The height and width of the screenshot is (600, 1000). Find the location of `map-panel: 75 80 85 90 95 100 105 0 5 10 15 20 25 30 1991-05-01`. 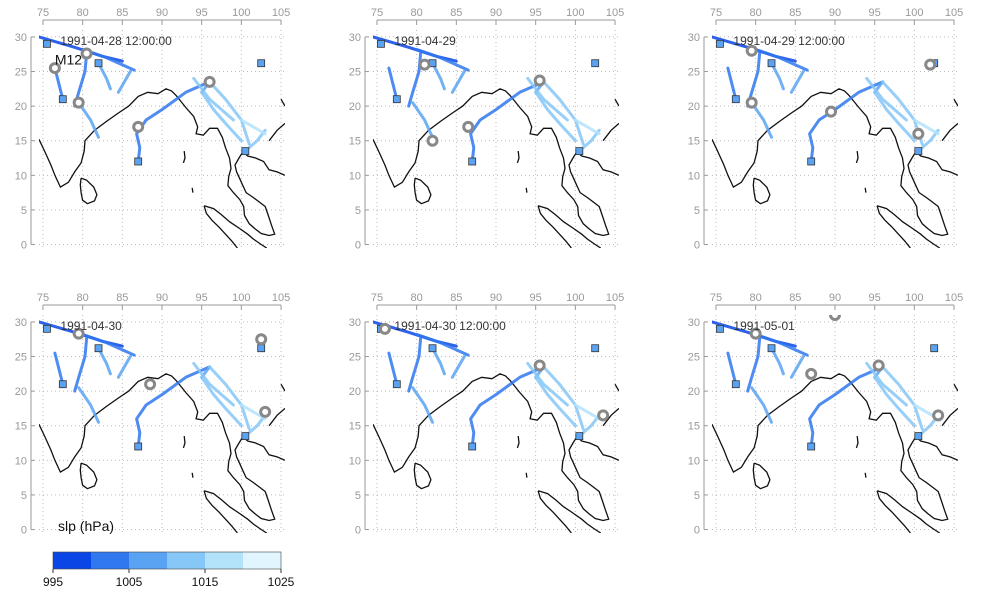

map-panel: 75 80 85 90 95 100 105 0 5 10 15 20 25 30 1991-05-01 is located at coordinates (825, 414).